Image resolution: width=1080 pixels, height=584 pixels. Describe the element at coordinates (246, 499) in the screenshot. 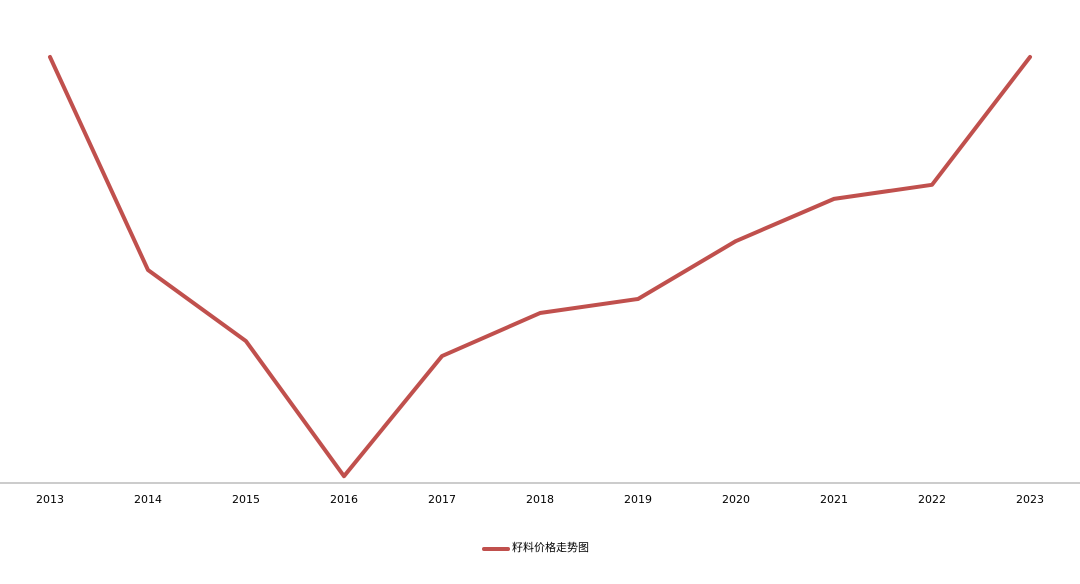

I see `x-tick-label: 2015` at that location.